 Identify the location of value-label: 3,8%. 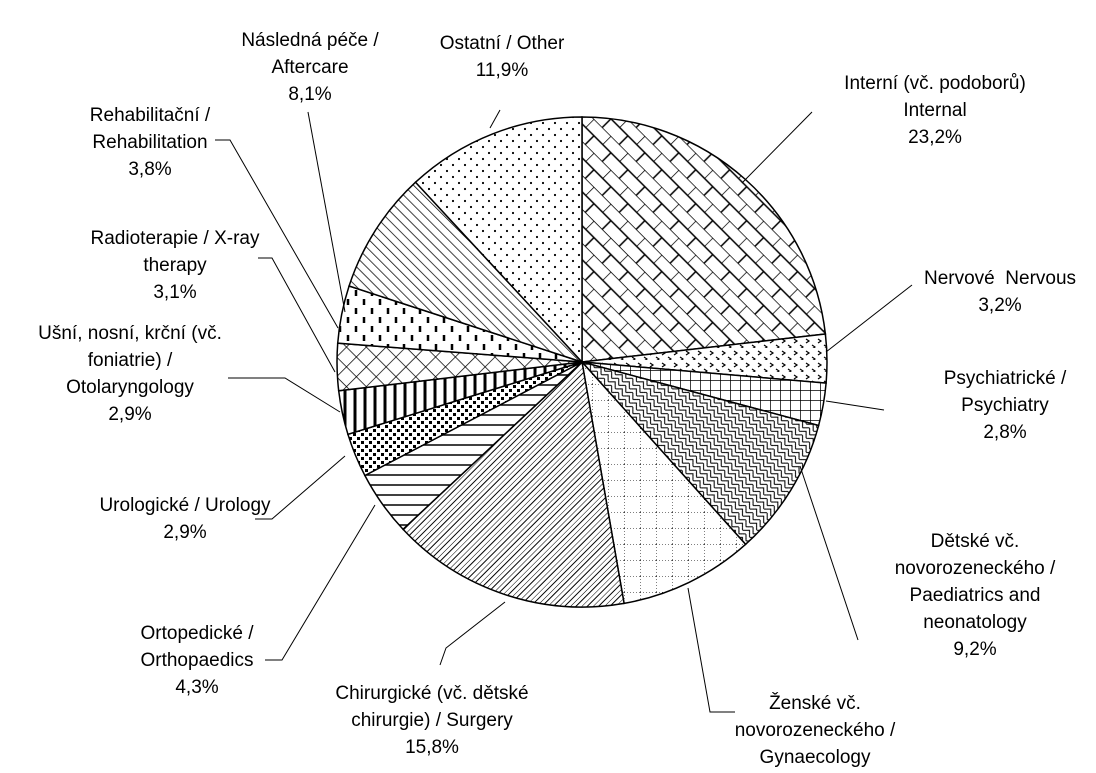
(150, 169).